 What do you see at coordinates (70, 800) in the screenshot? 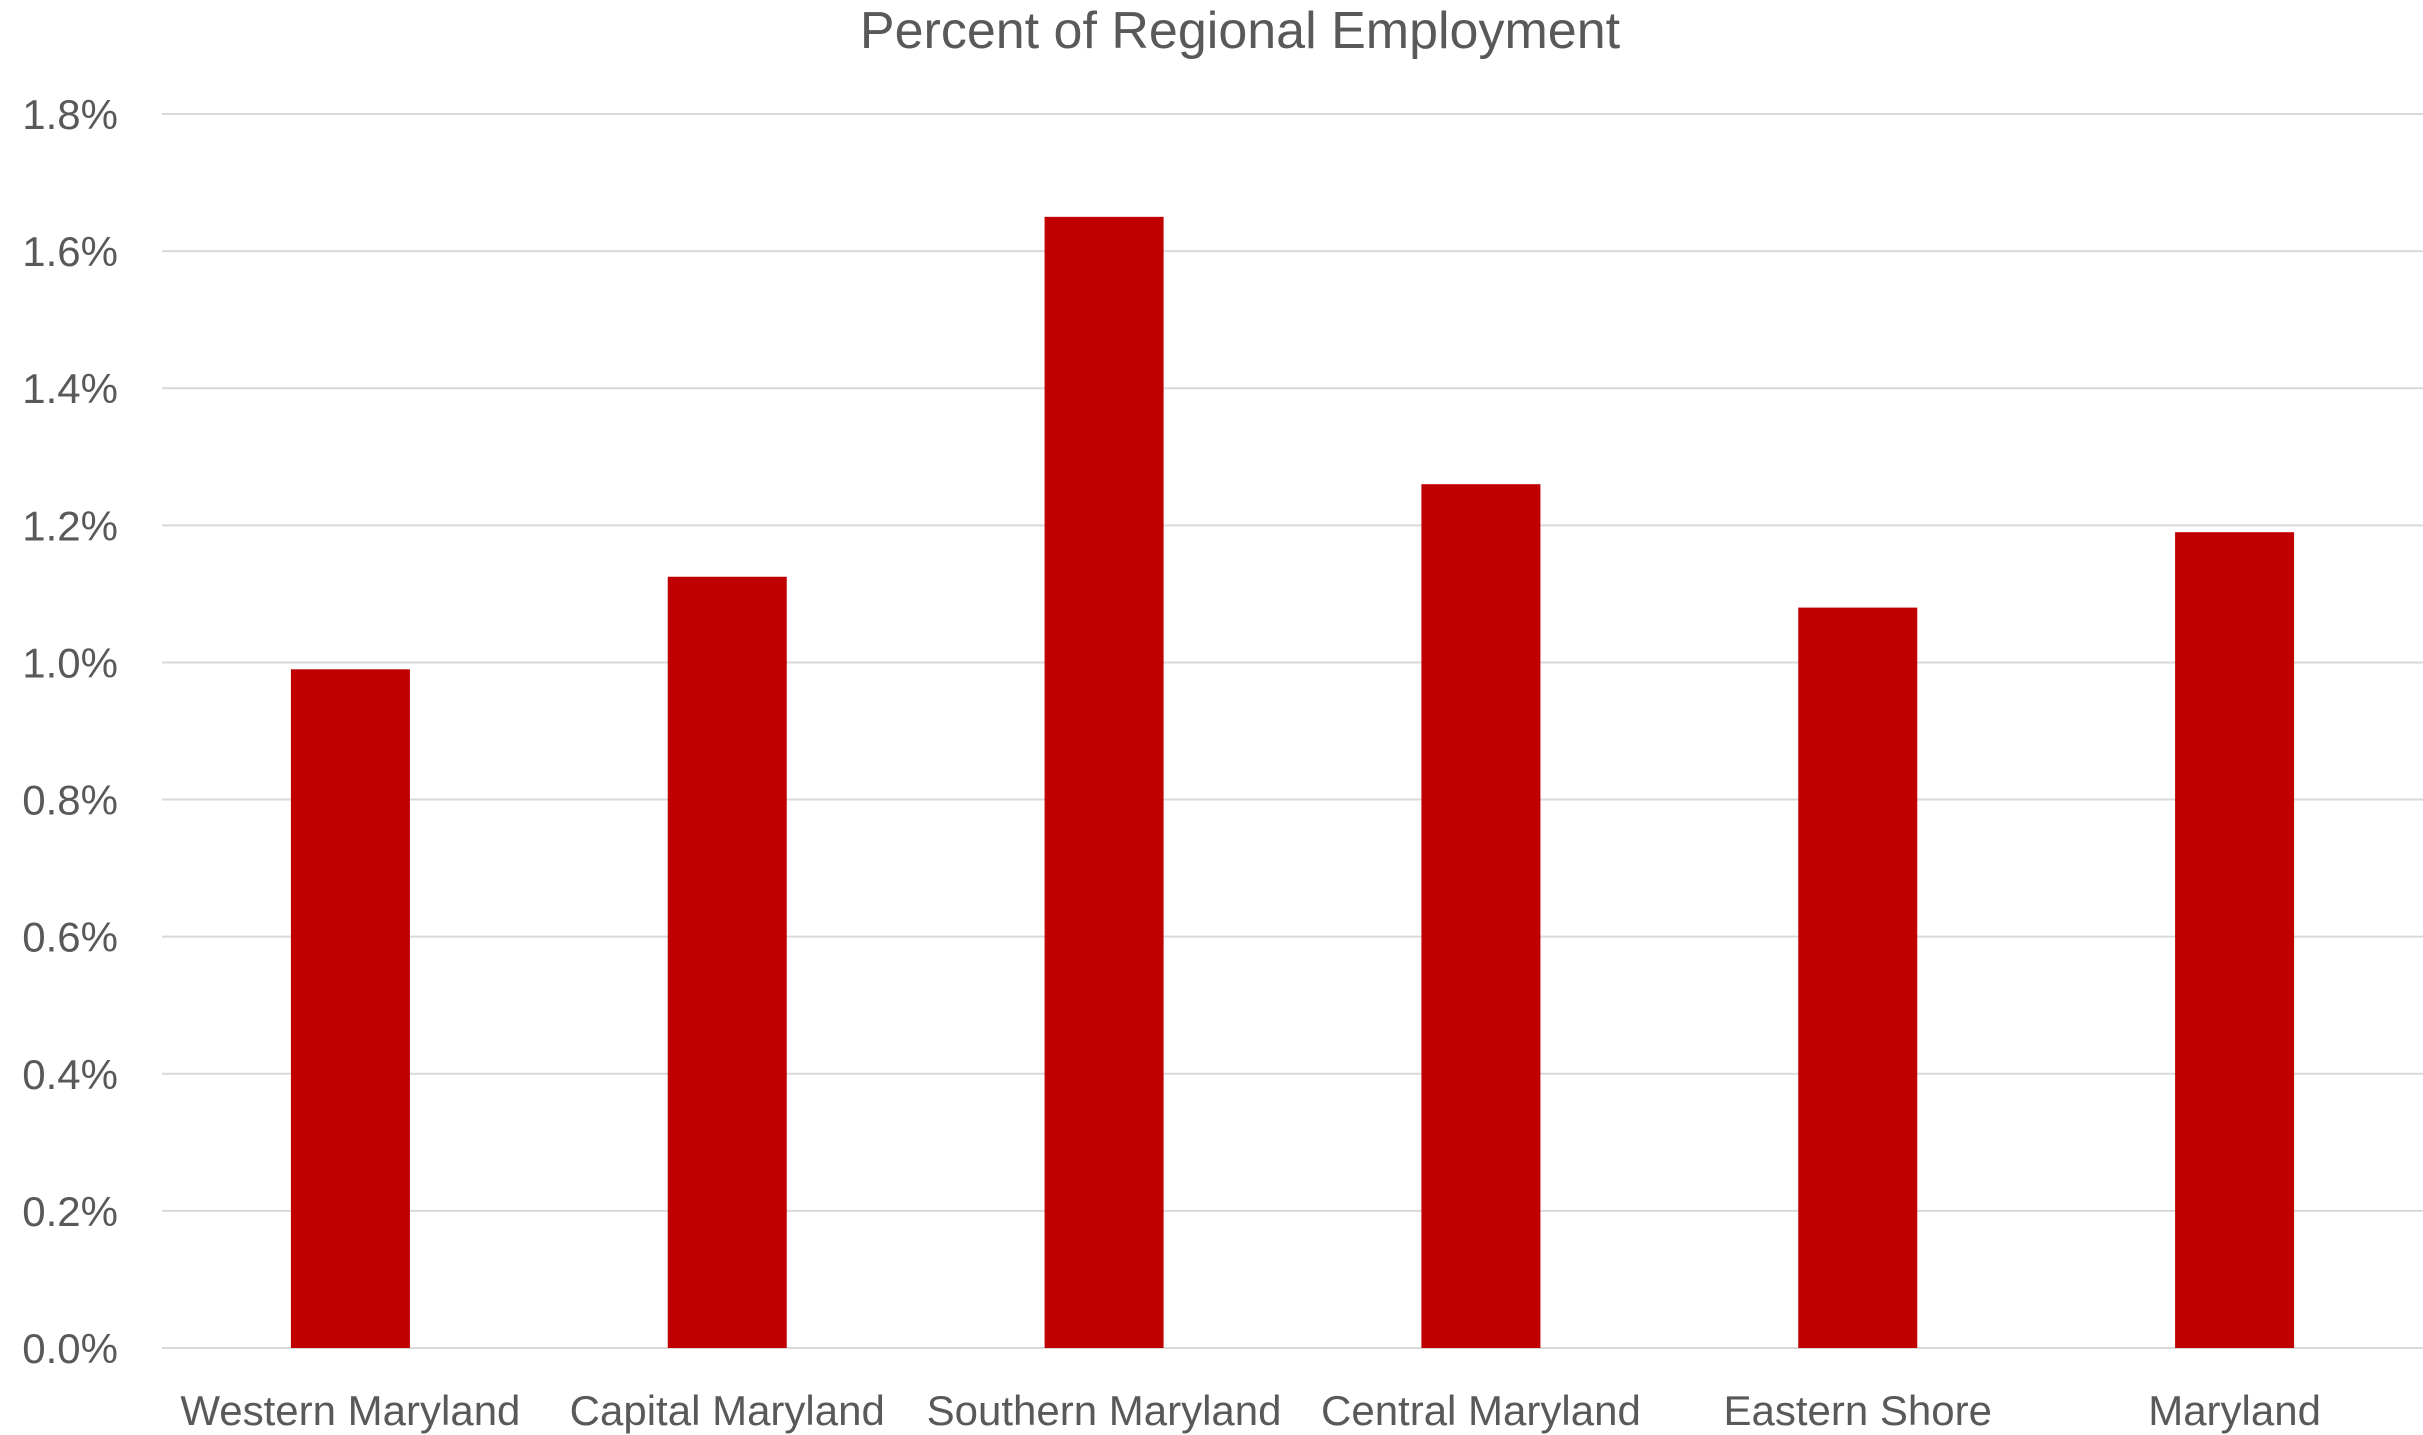
I see `y-tick-label: 0.8%` at bounding box center [70, 800].